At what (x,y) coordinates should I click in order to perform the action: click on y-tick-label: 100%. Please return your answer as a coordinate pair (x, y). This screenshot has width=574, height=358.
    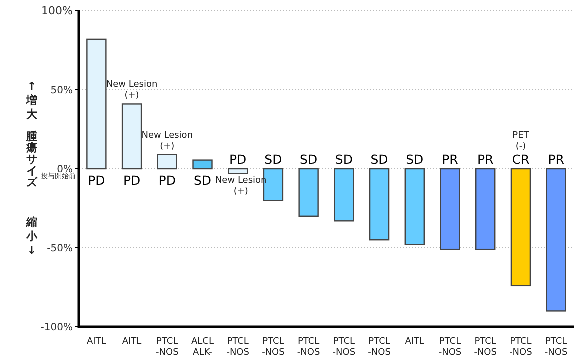
    Looking at the image, I should click on (57, 11).